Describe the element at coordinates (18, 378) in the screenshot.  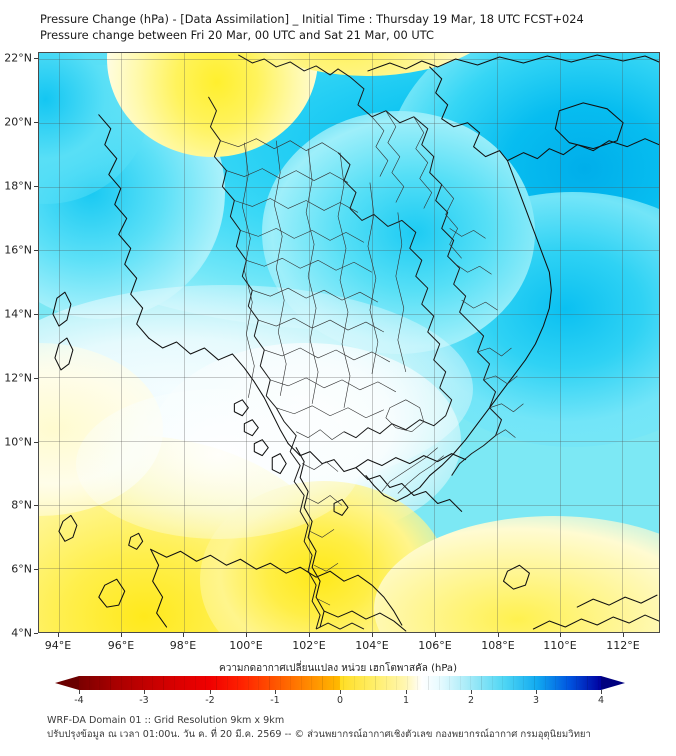
I see `ytick-label-12: 12°N` at that location.